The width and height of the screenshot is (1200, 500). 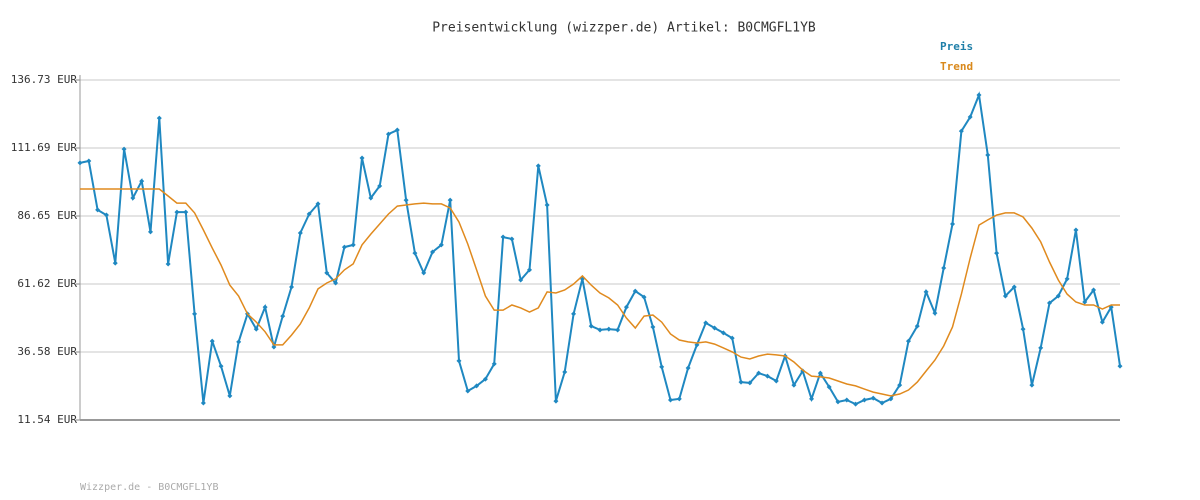 I want to click on y-tick-label: 61.62 EUR, so click(x=47, y=283).